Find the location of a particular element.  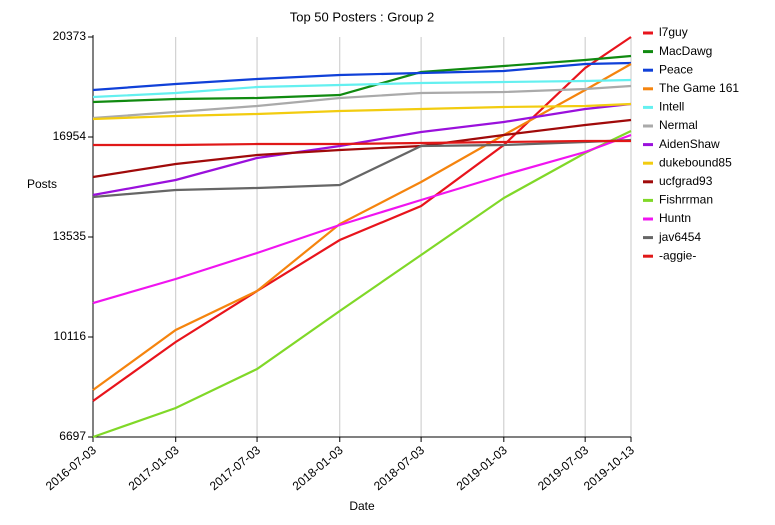

x-tick-label: 2018-07-03 is located at coordinates (399, 468).